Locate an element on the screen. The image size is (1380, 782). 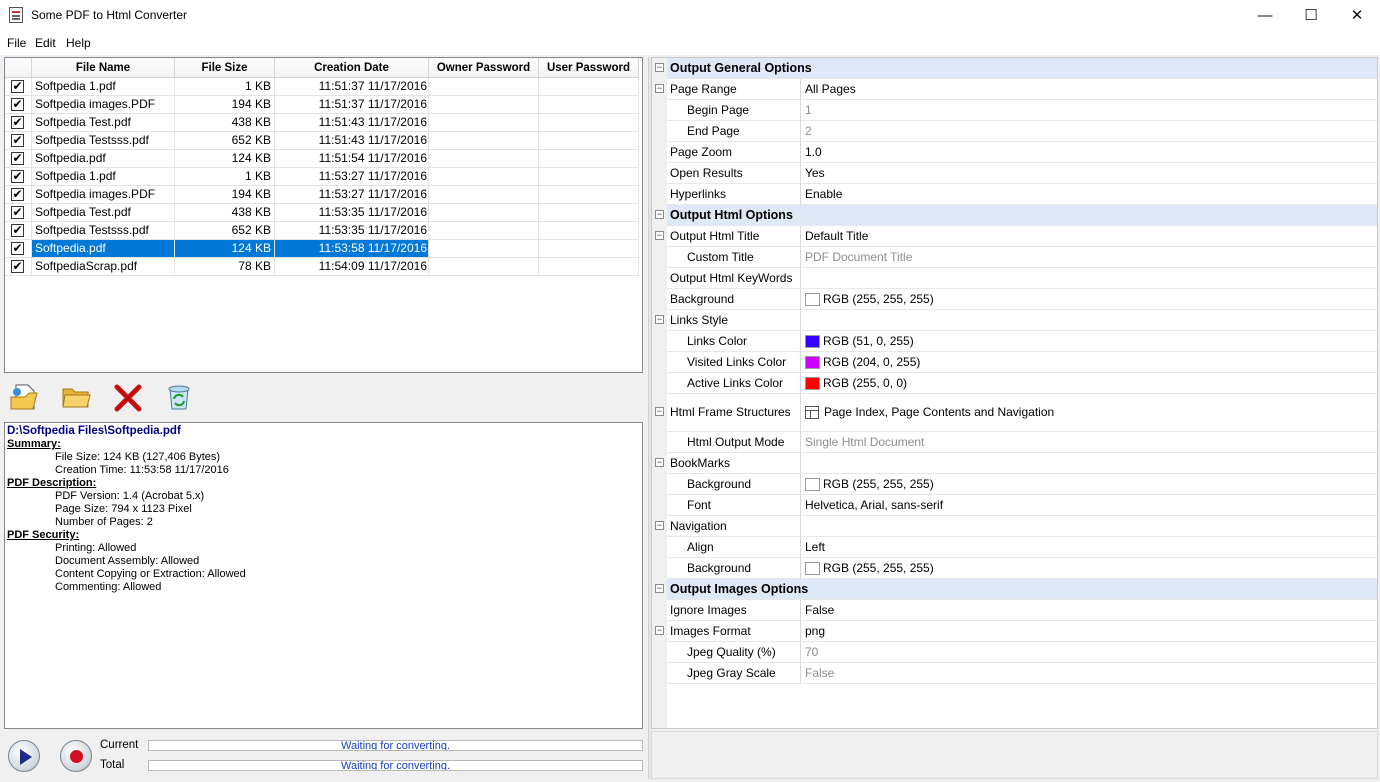
header-file-name: File Name is located at coordinates (103, 68).